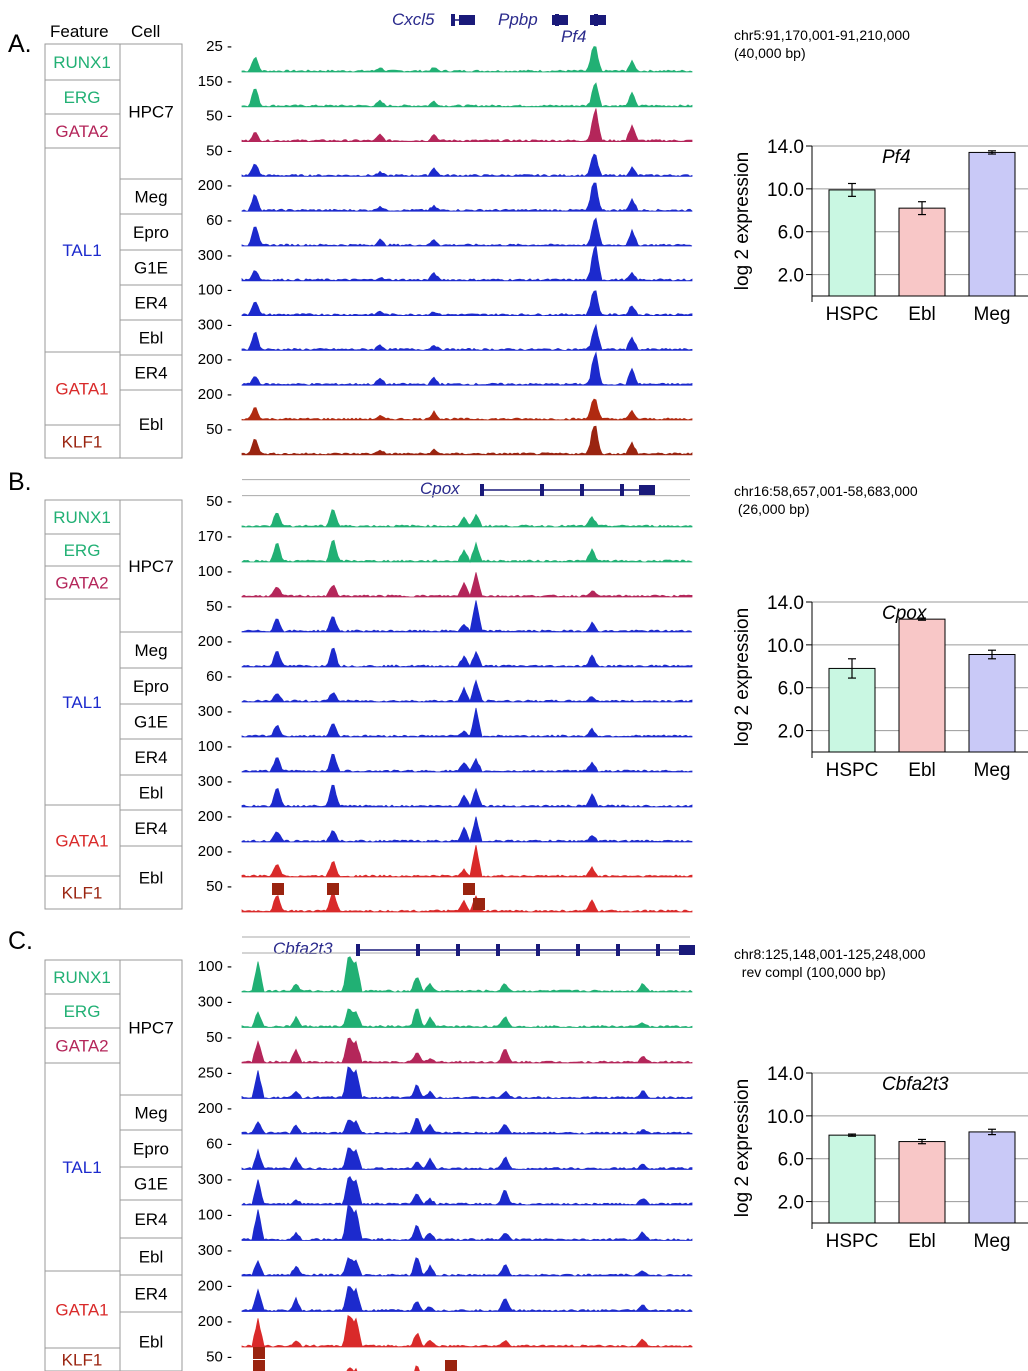 The width and height of the screenshot is (1028, 1371). What do you see at coordinates (82, 517) in the screenshot?
I see `feature-label: RUNX1` at bounding box center [82, 517].